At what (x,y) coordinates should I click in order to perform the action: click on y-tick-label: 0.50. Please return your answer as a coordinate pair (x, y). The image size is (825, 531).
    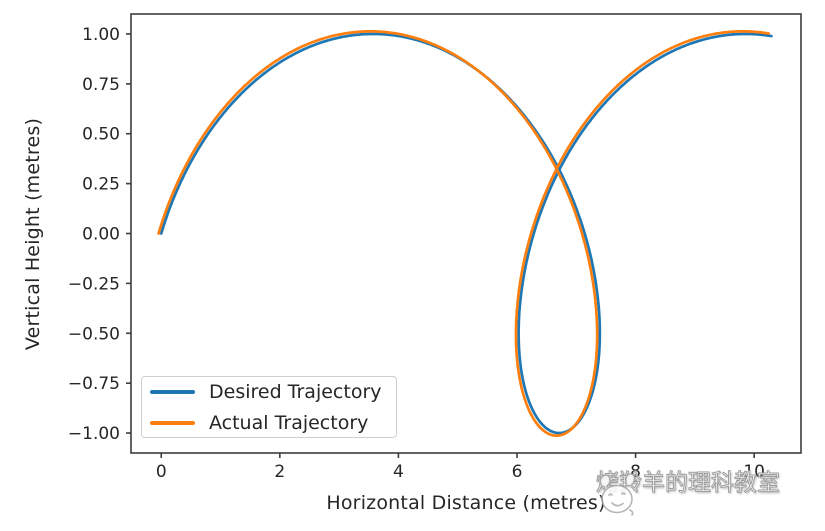
    Looking at the image, I should click on (101, 135).